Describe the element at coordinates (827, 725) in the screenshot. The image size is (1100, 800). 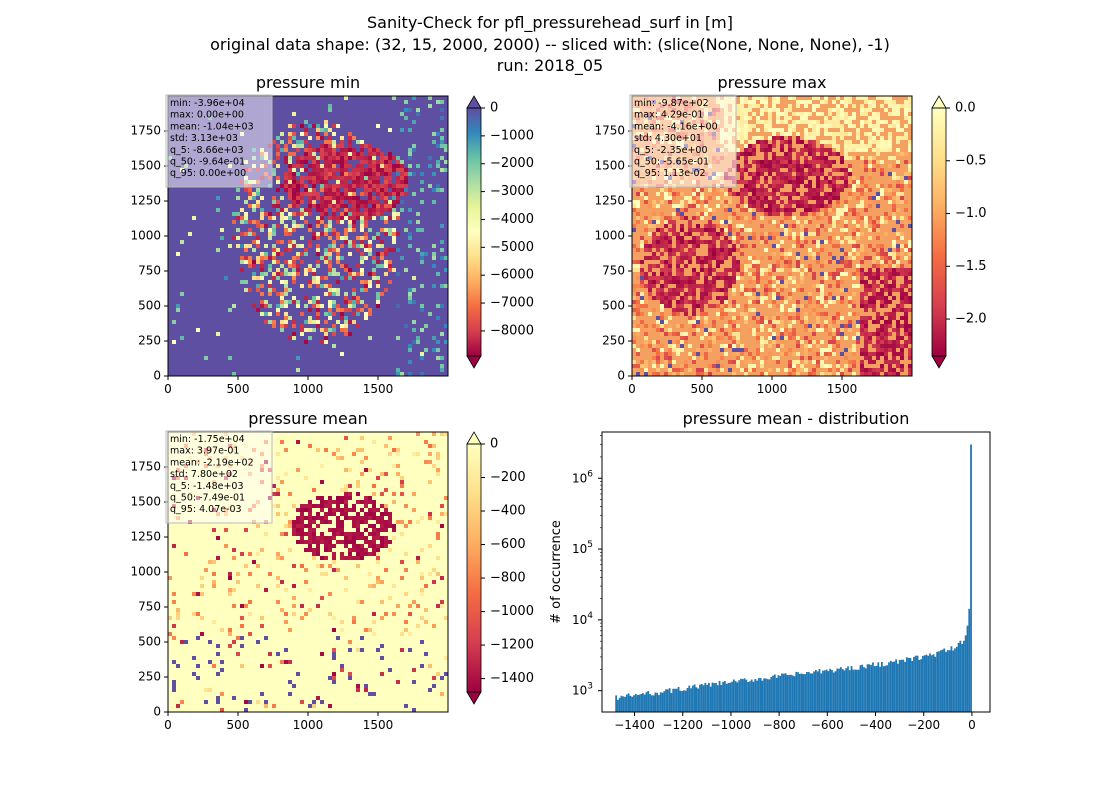
I see `x-tick-label: −600` at that location.